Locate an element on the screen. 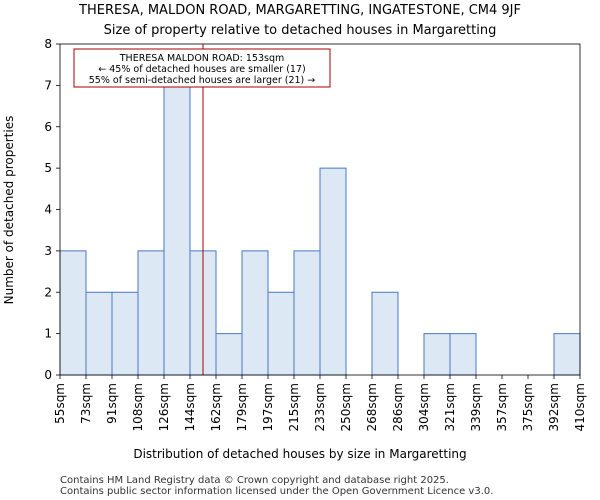  x-tick-label: 108sqm is located at coordinates (138, 407).